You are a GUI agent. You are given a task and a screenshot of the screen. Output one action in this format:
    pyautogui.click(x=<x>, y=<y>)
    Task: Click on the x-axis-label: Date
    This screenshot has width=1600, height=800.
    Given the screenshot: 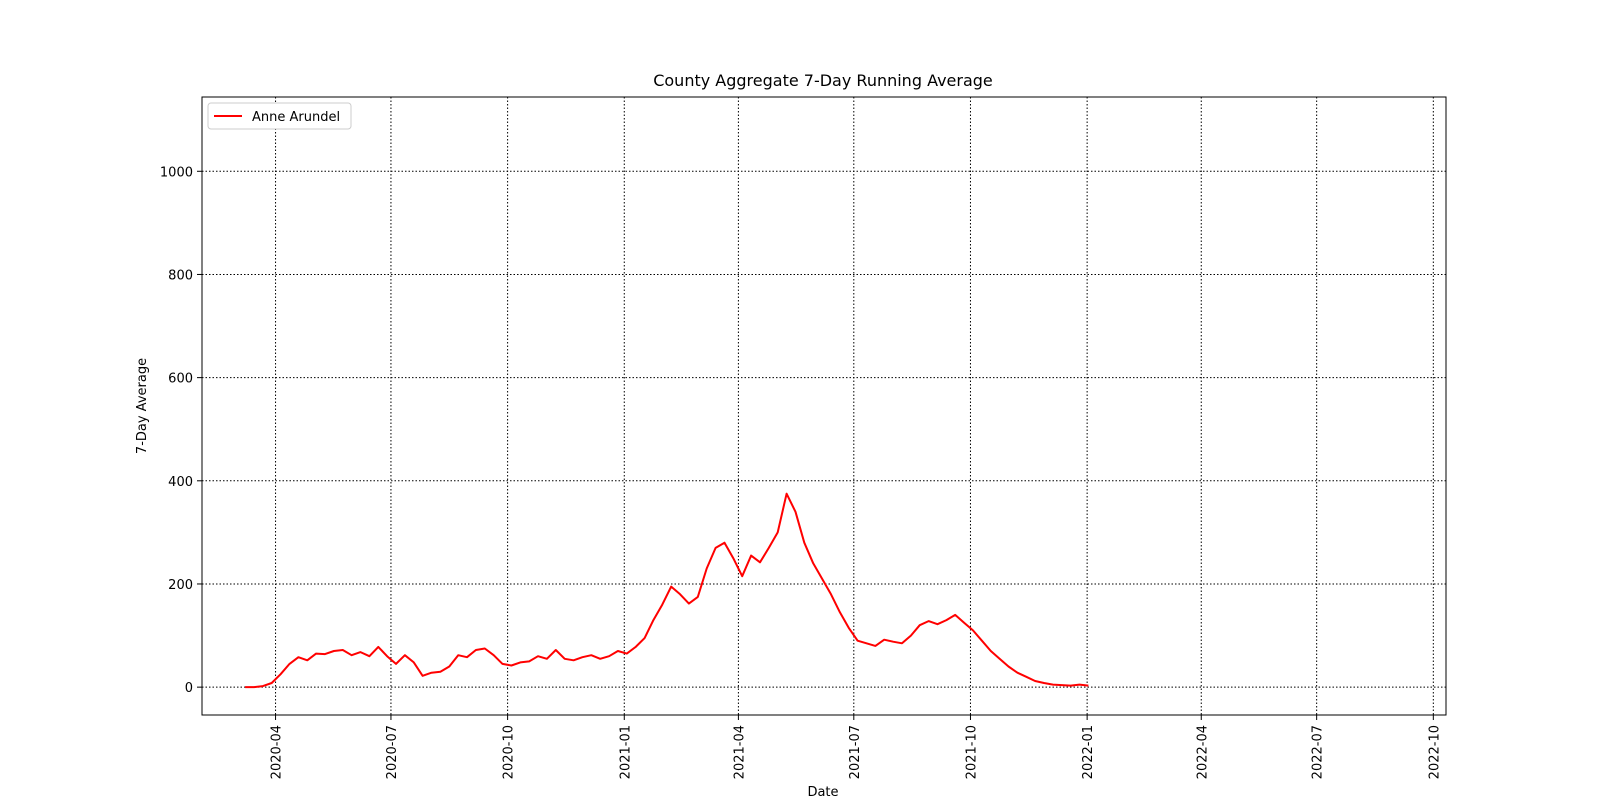 What is the action you would take?
    pyautogui.click(x=822, y=792)
    